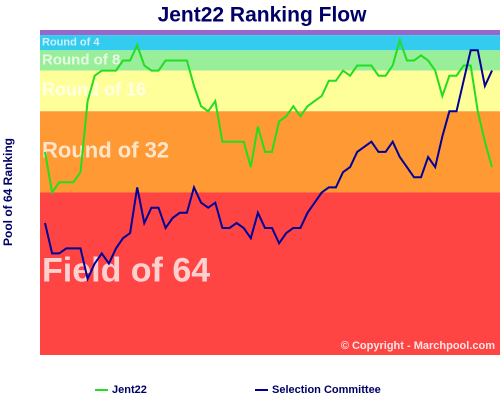  I want to click on band-label: Round of 16, so click(94, 90).